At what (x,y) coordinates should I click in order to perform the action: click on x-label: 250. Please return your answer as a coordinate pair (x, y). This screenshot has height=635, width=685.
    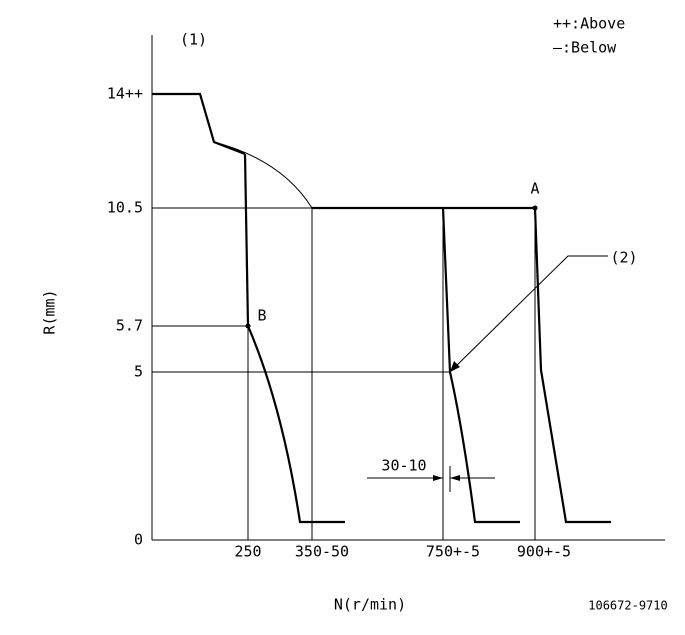
    Looking at the image, I should click on (247, 552).